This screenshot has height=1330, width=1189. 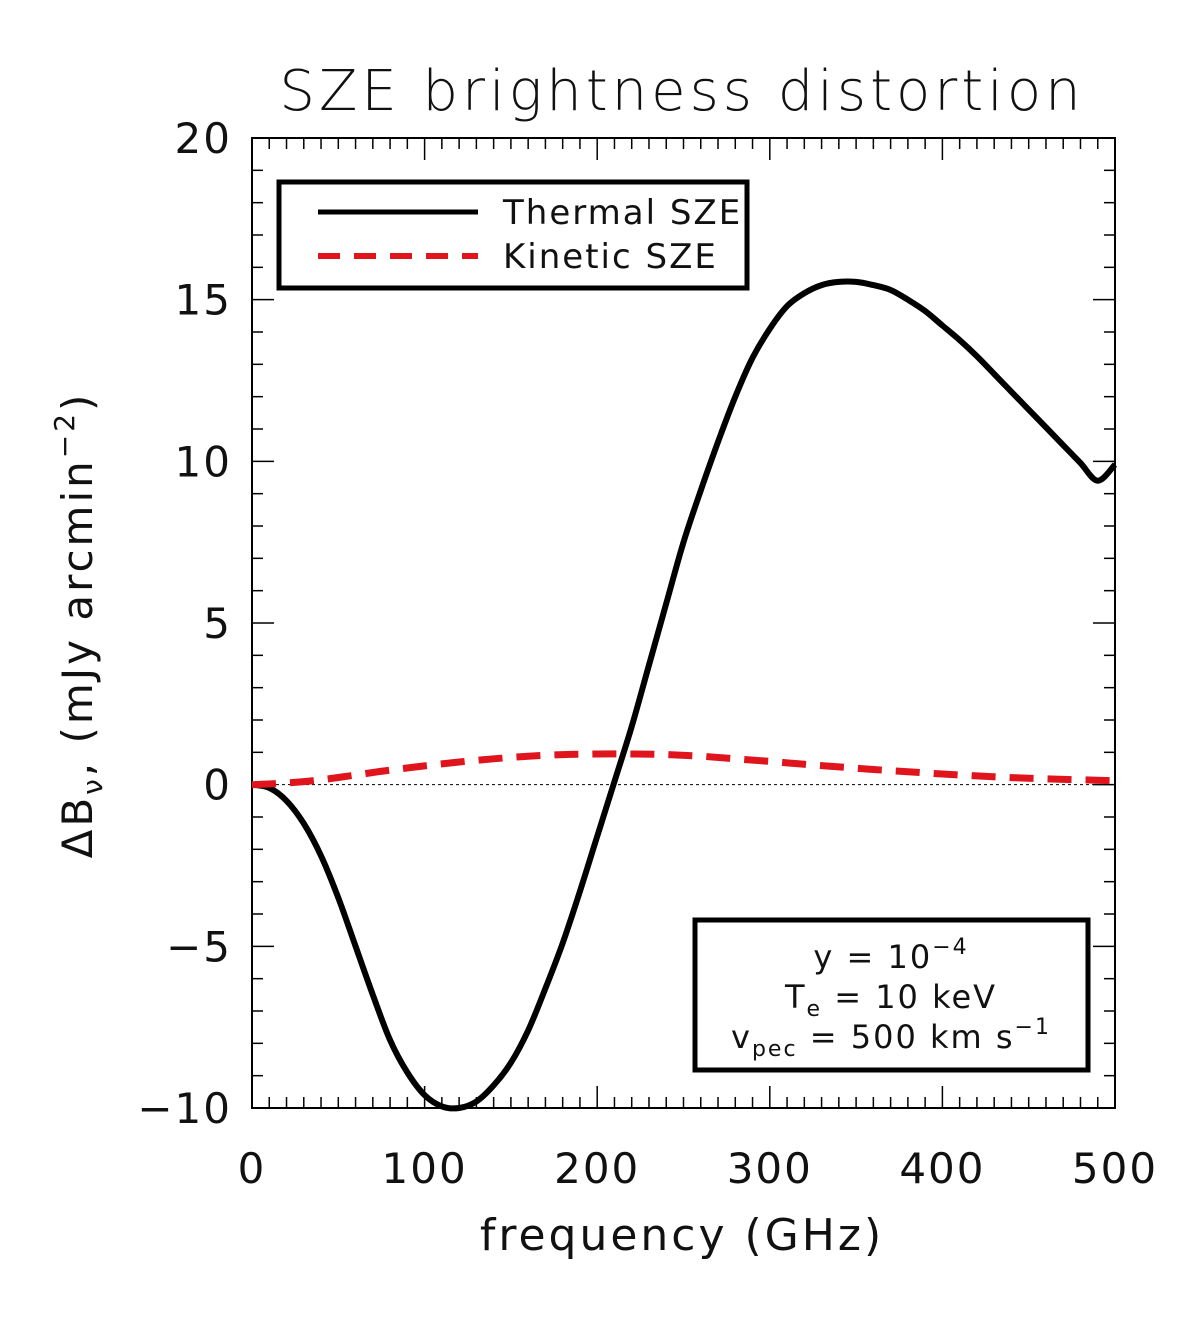 I want to click on y-axis-label-tail: , (mJy arcmin, so click(x=77, y=617).